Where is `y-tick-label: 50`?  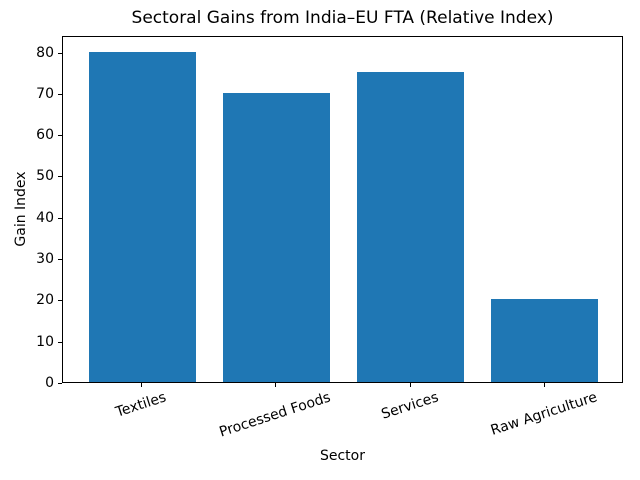
y-tick-label: 50 is located at coordinates (45, 176).